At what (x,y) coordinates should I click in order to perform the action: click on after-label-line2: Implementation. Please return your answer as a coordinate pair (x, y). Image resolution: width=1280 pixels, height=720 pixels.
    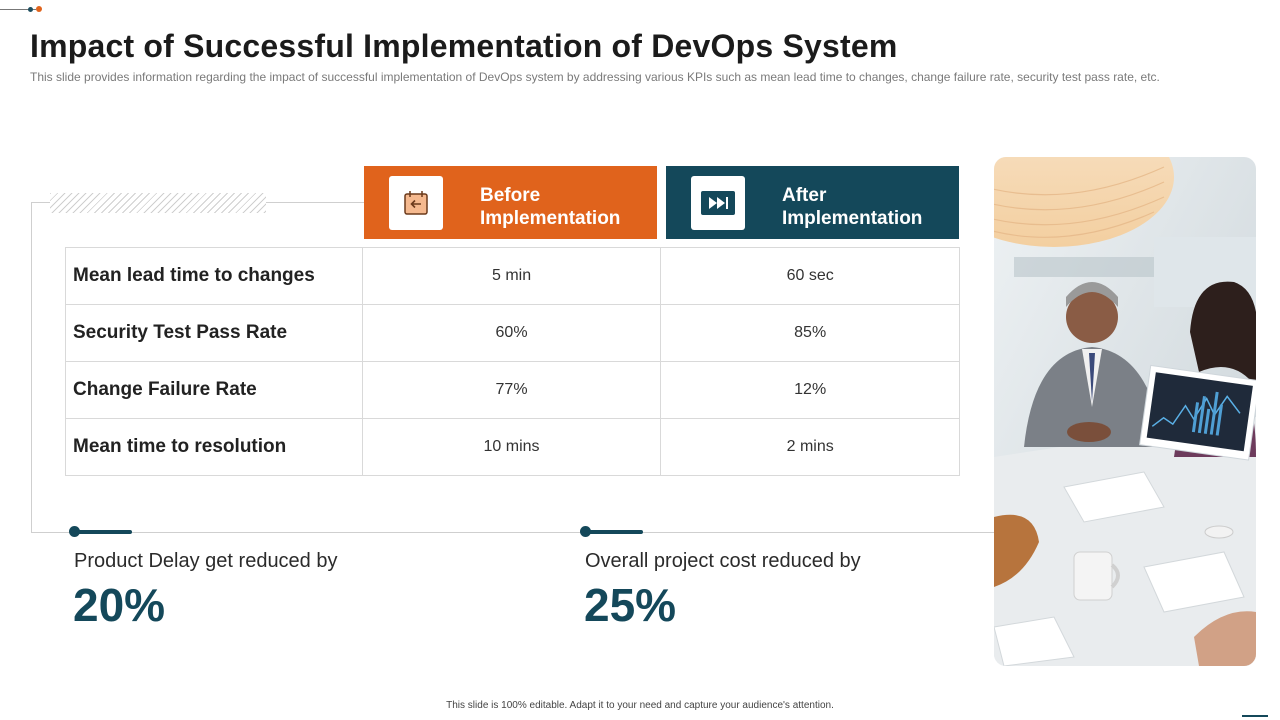
    Looking at the image, I should click on (852, 218).